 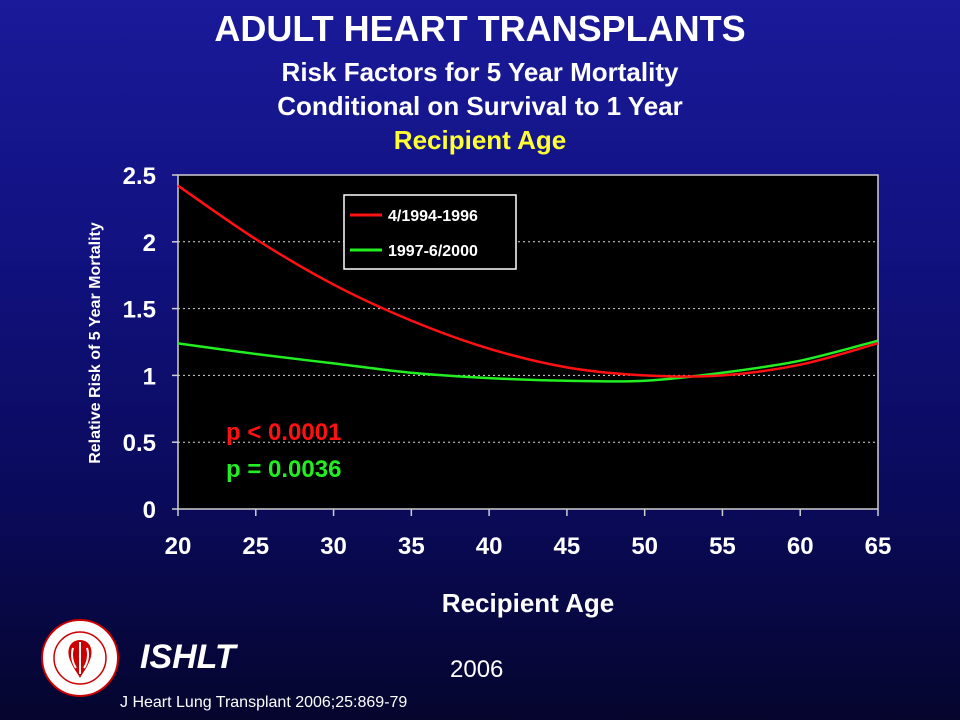 I want to click on year-label: 2006, so click(x=477, y=669).